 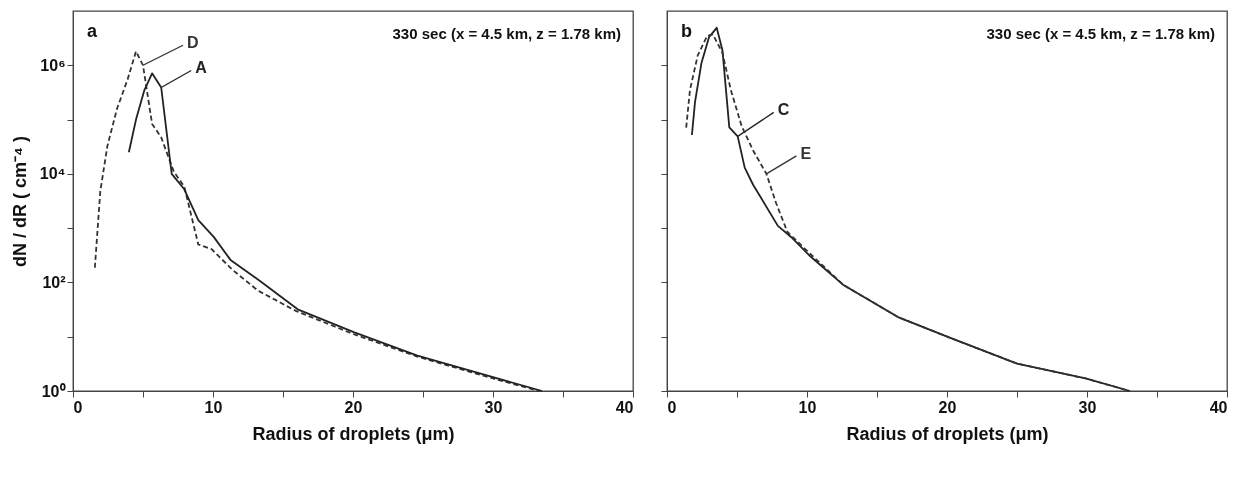 I want to click on y-axis-title: dN / dR ( cm⁻⁴ ), so click(x=19, y=201).